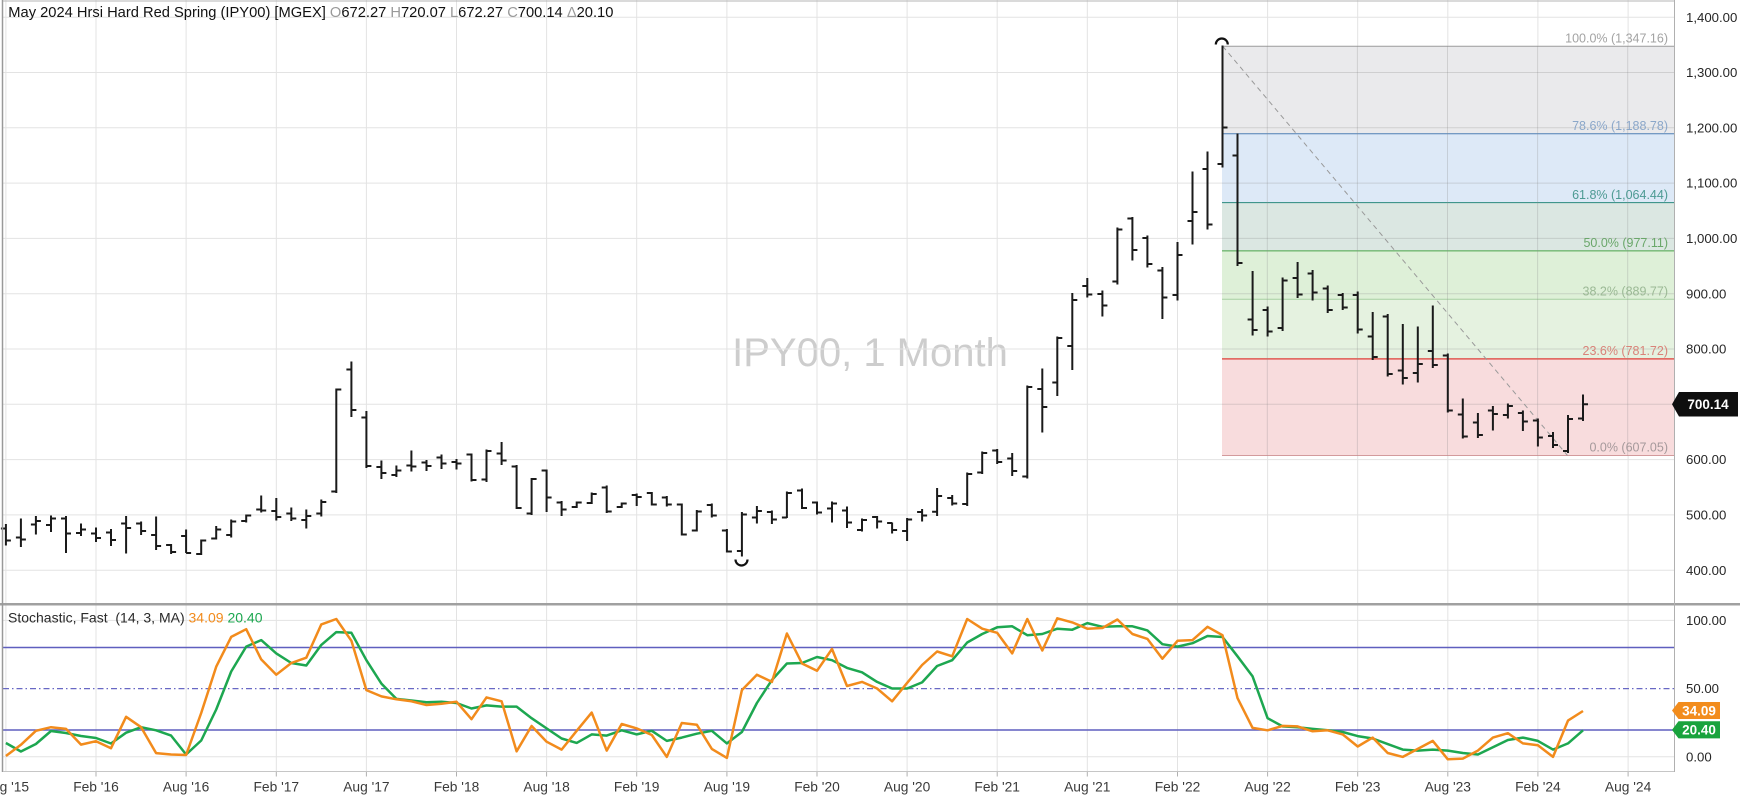 This screenshot has height=798, width=1740. I want to click on svg-text:Stochastic, Fast (14, 3, MA): Stochastic, Fast (14, 3, MA) 34.09 20.40, so click(135, 618).